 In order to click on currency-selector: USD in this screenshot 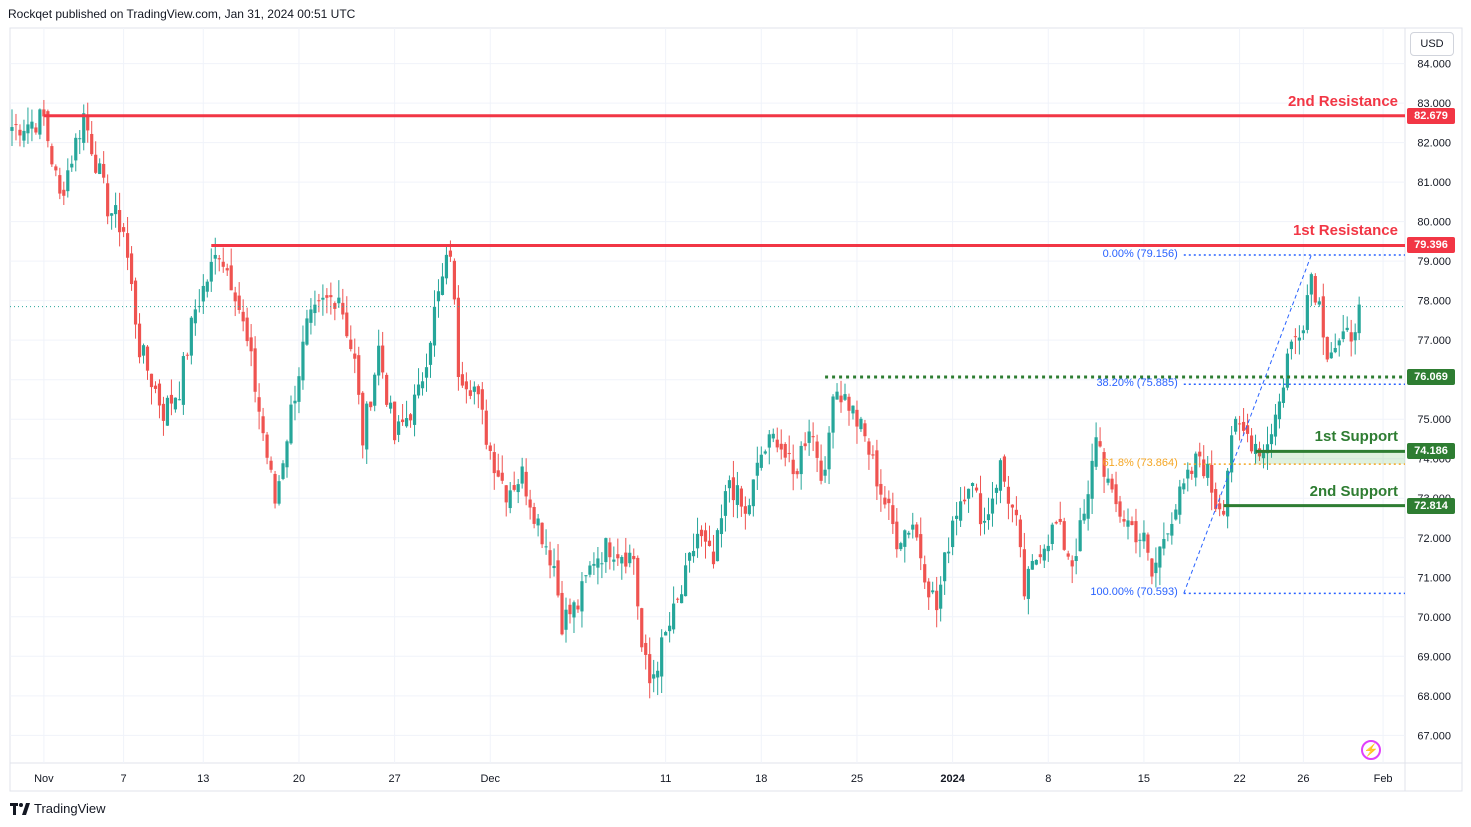, I will do `click(1432, 44)`.